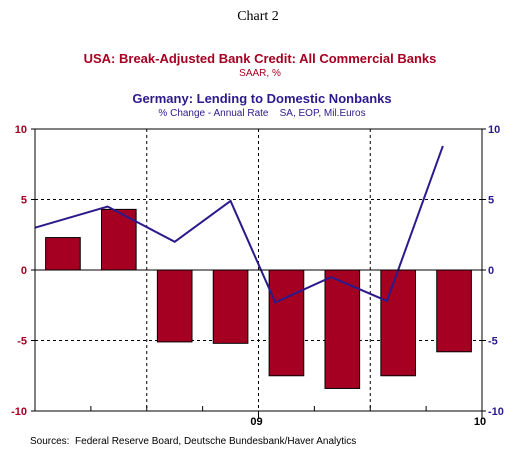 The width and height of the screenshot is (517, 451). Describe the element at coordinates (22, 342) in the screenshot. I see `left-axis-tick-label: -5` at that location.